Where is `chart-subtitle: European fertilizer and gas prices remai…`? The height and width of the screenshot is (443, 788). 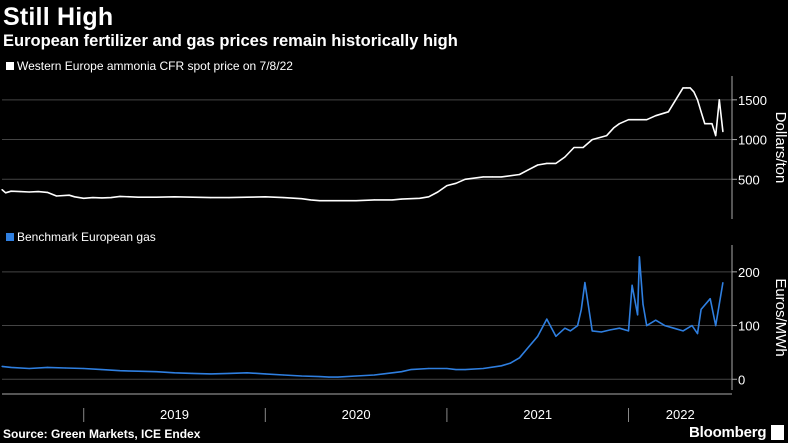 chart-subtitle: European fertilizer and gas prices remai… is located at coordinates (230, 41).